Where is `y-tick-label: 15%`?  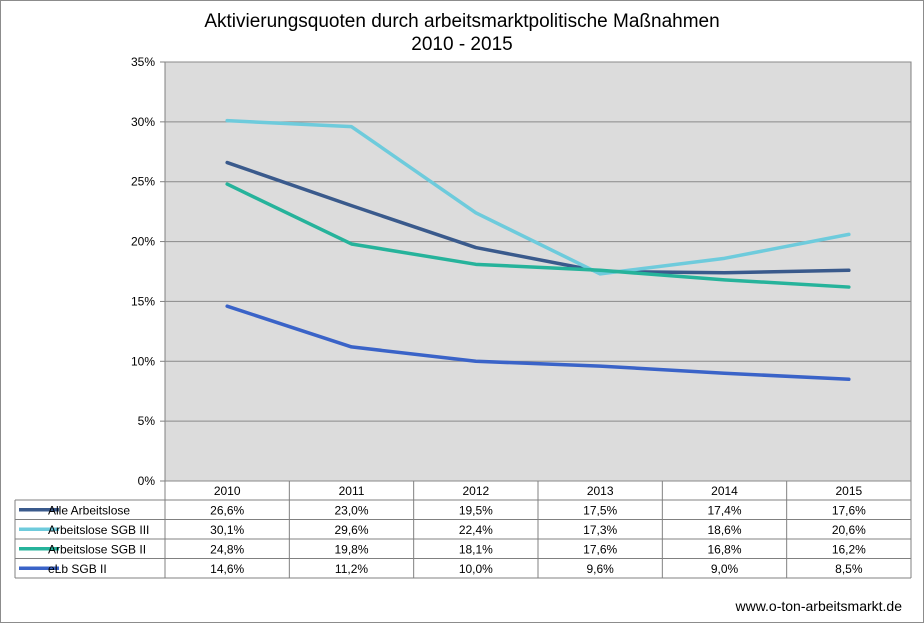 y-tick-label: 15% is located at coordinates (143, 301).